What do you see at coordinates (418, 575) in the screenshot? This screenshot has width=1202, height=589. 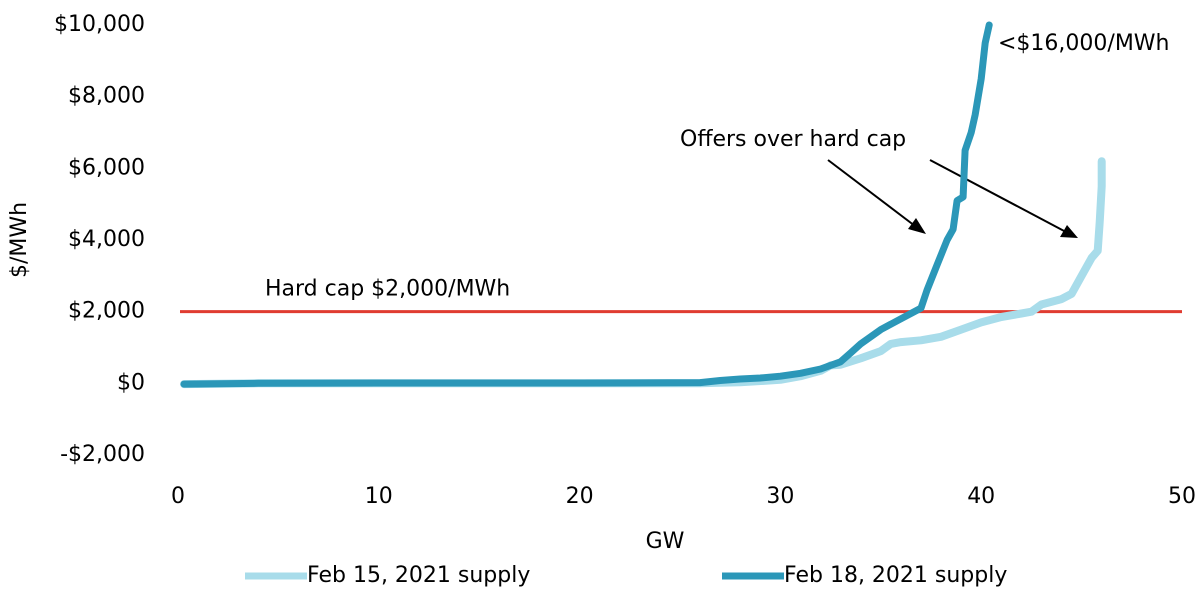 I see `legend-label: Feb 15, 2021 supply` at bounding box center [418, 575].